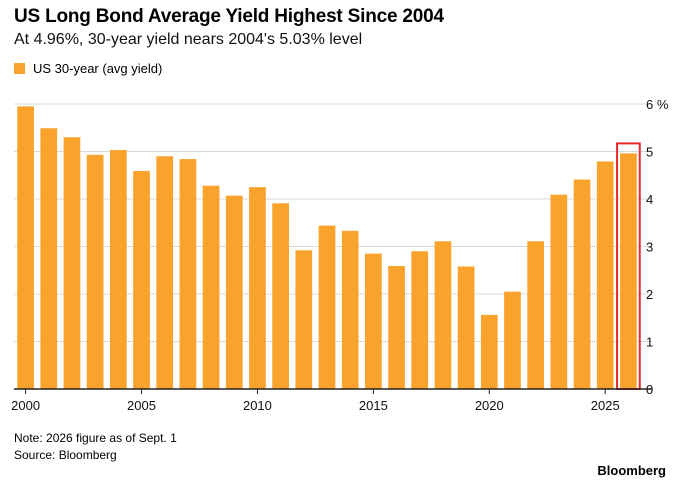 Image resolution: width=680 pixels, height=485 pixels. What do you see at coordinates (165, 272) in the screenshot?
I see `bar-2006` at bounding box center [165, 272].